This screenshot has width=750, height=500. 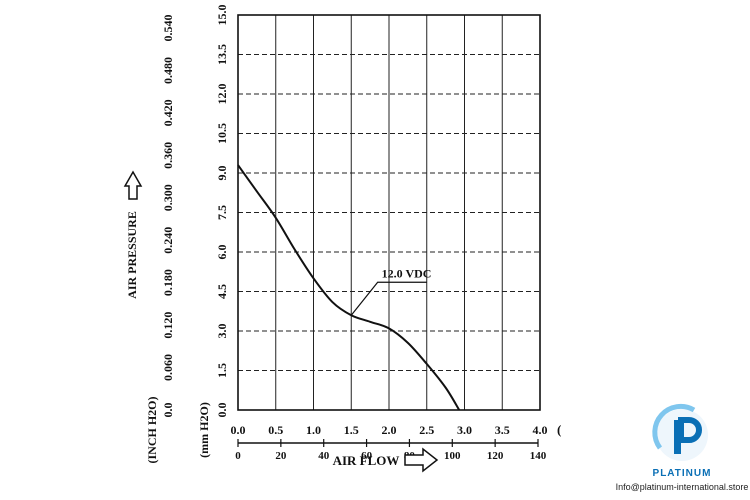 I want to click on y-inch-tick-label: 0.0, so click(x=168, y=410).